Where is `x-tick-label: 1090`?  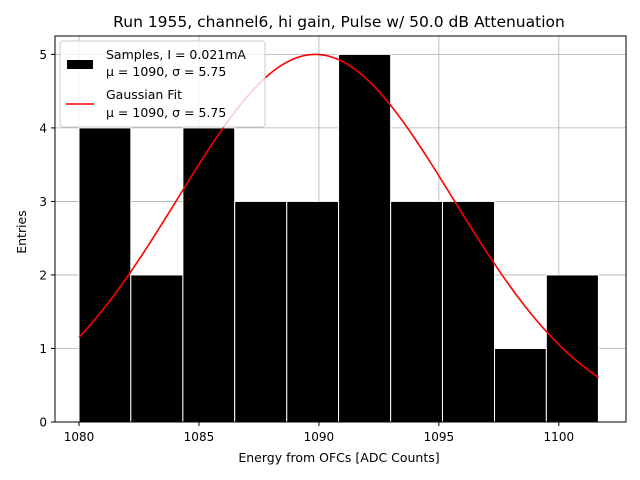
x-tick-label: 1090 is located at coordinates (319, 437).